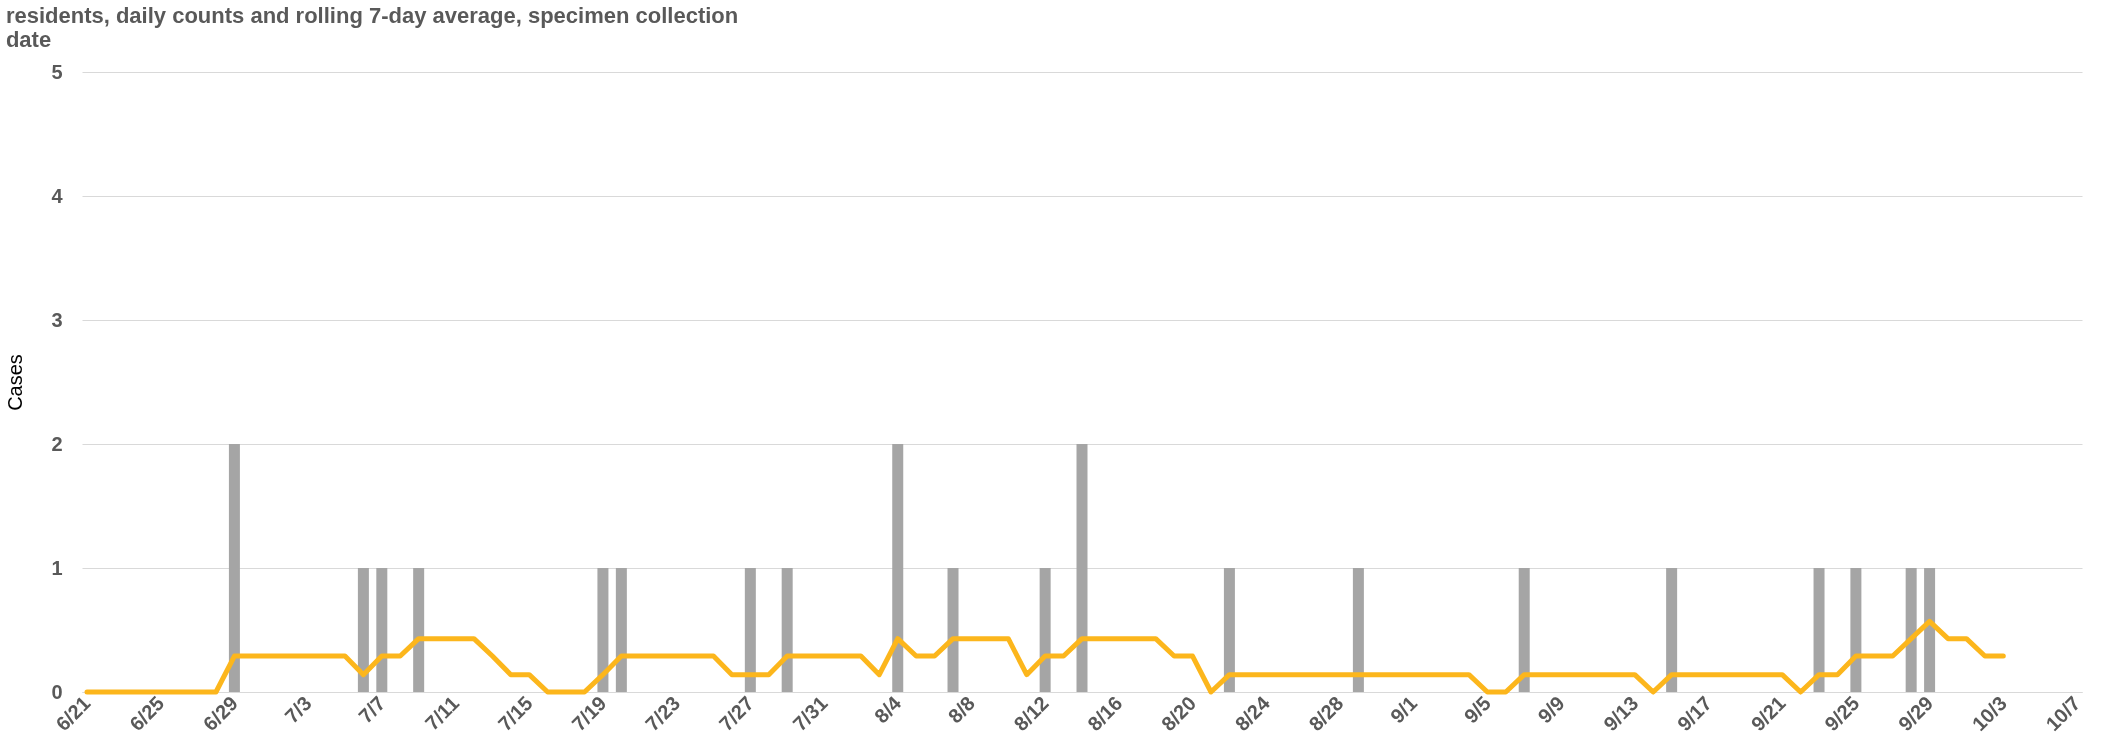 The image size is (2105, 751). Describe the element at coordinates (57, 567) in the screenshot. I see `y-tick-label: 1` at that location.